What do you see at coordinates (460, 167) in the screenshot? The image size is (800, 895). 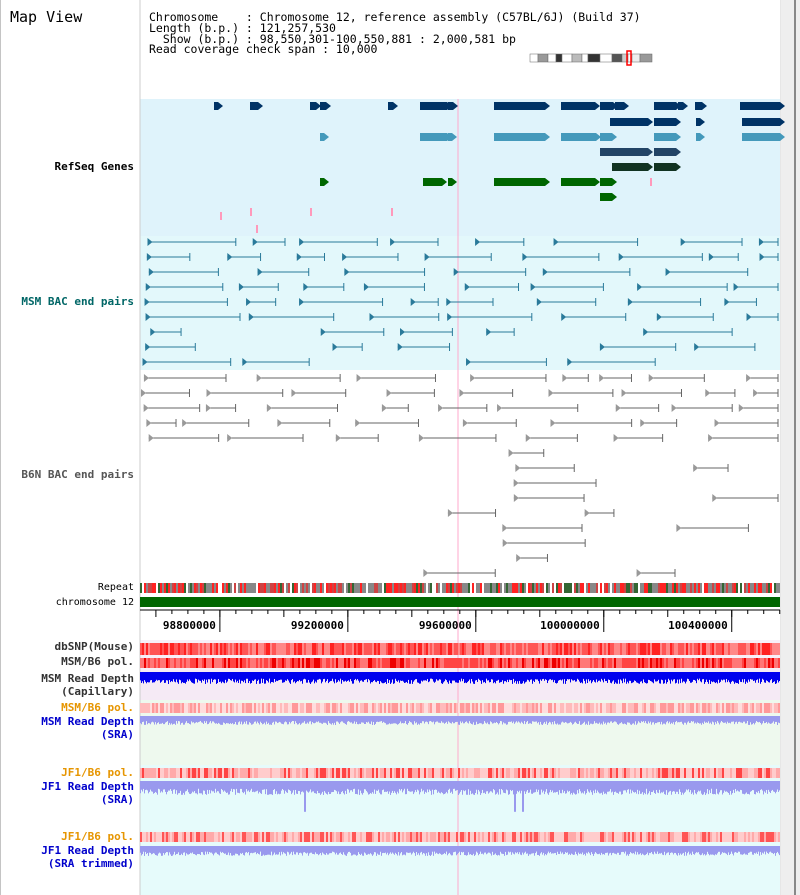 I see `refseq-track-bg` at bounding box center [460, 167].